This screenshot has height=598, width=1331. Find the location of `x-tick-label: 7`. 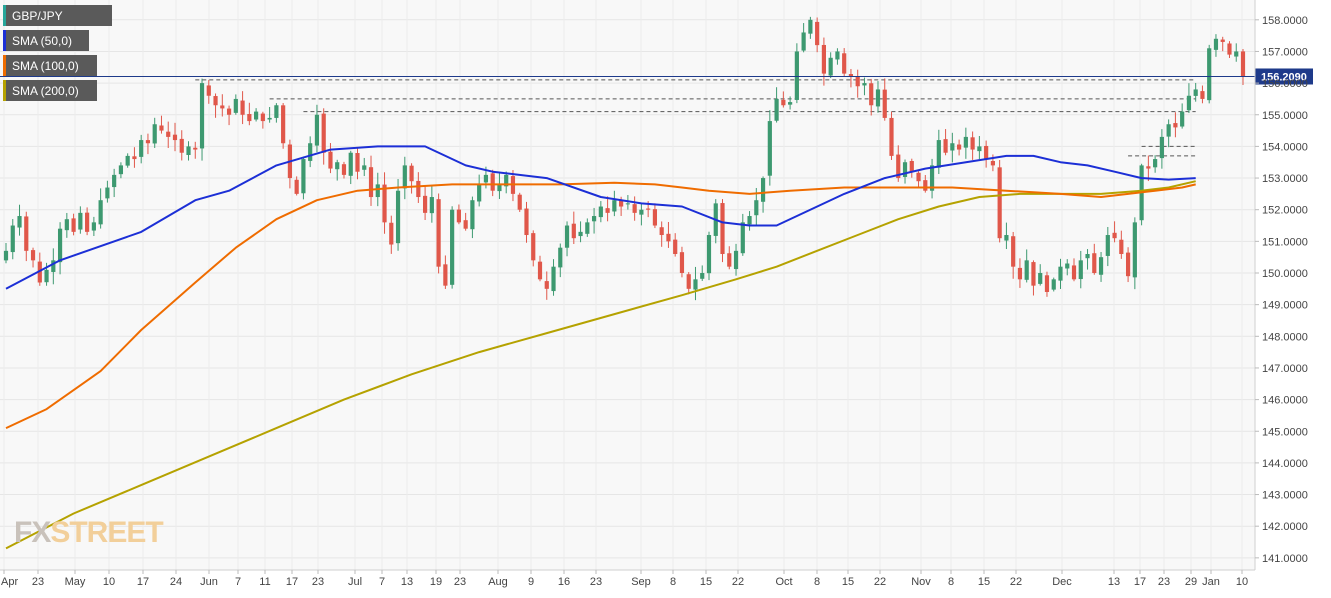

x-tick-label: 7 is located at coordinates (238, 582).